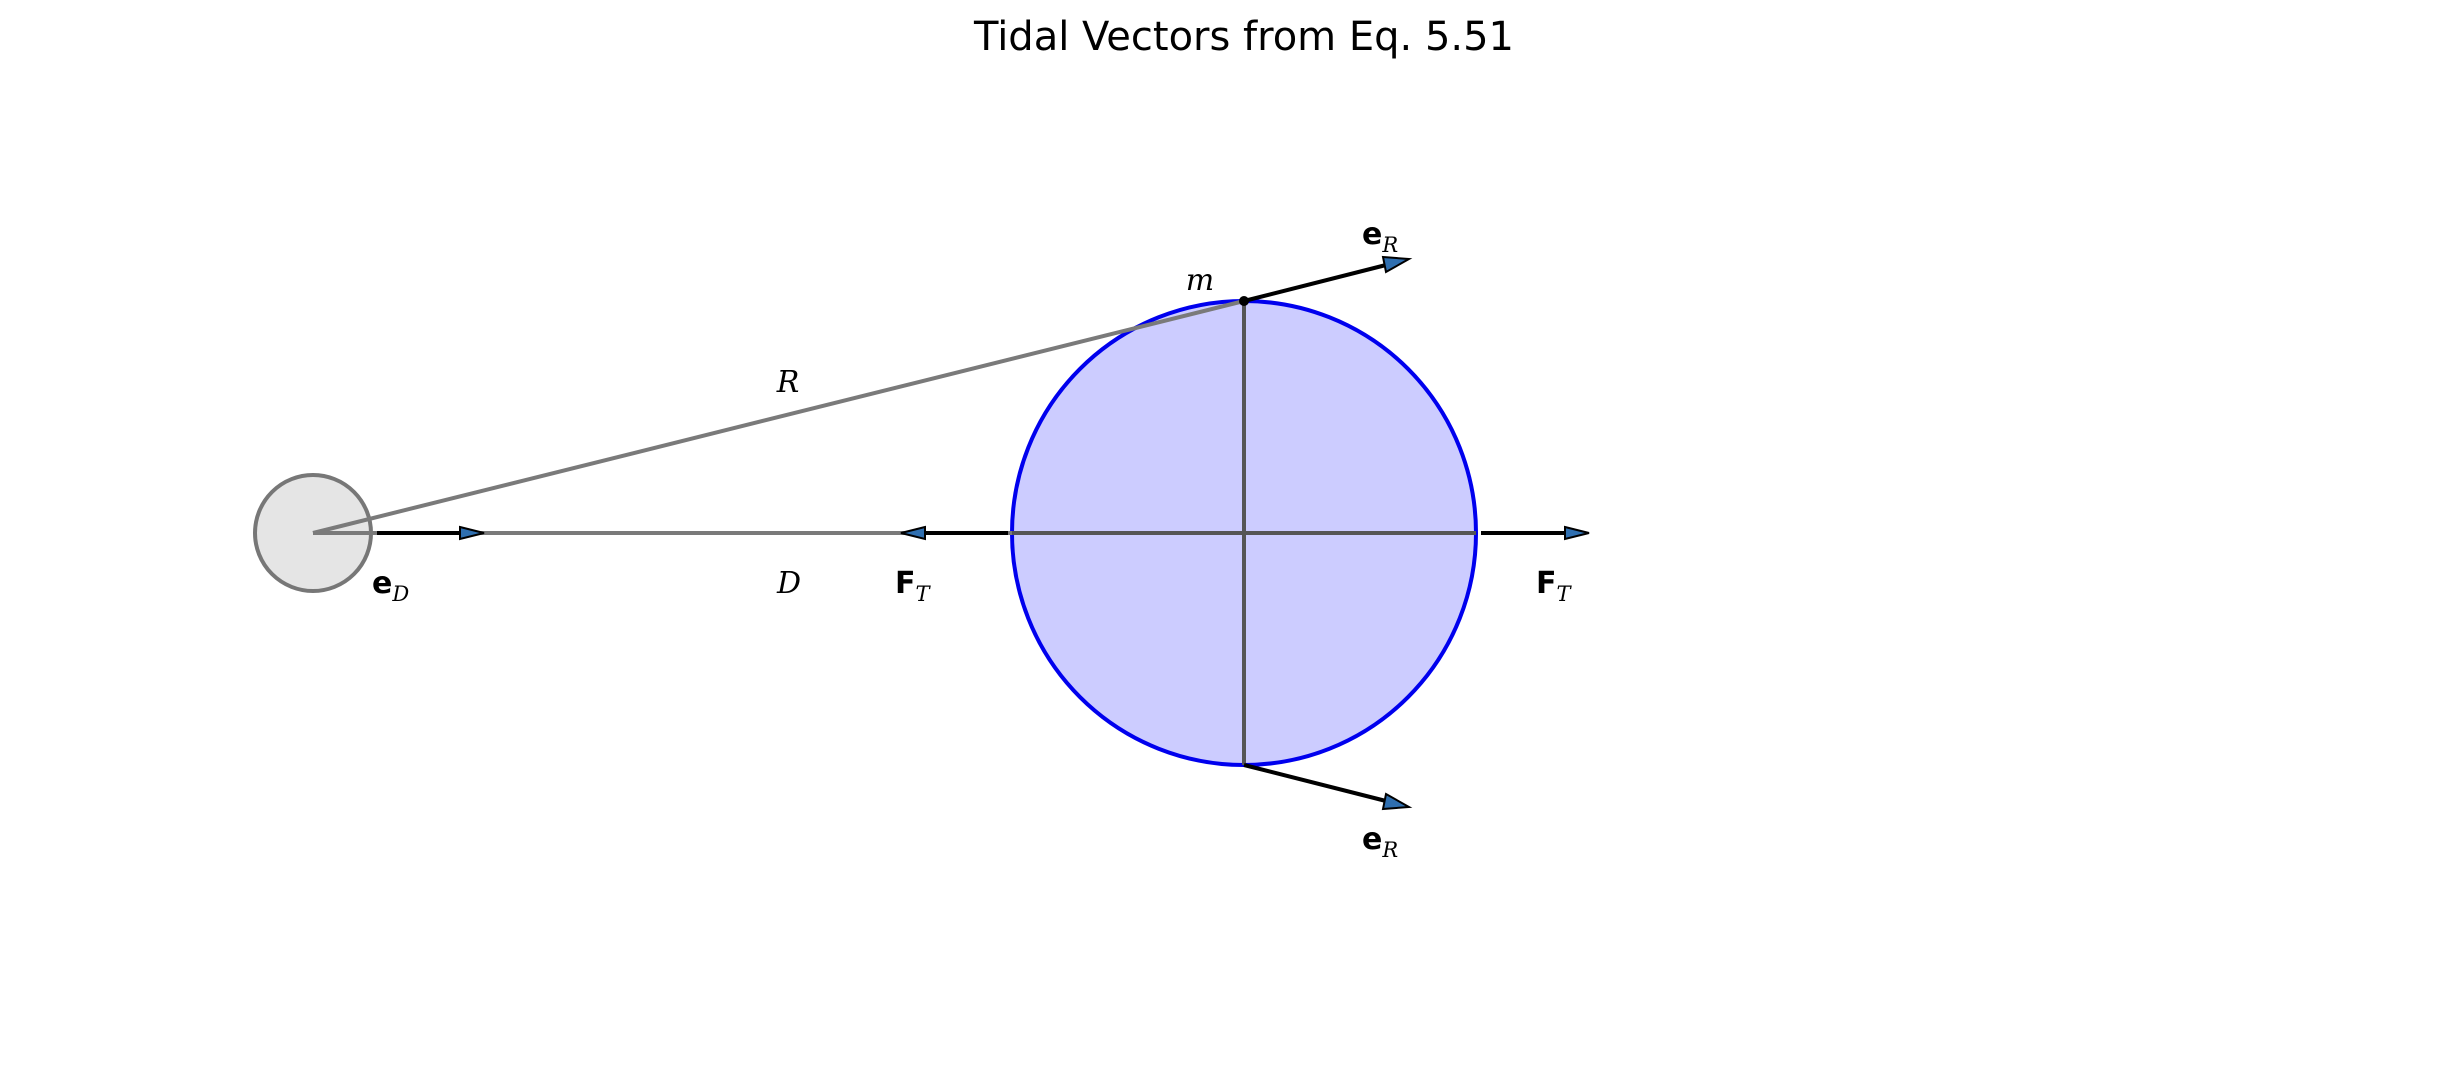 This screenshot has width=2456, height=1065. I want to click on F-T-right-arrow, so click(1535, 533).